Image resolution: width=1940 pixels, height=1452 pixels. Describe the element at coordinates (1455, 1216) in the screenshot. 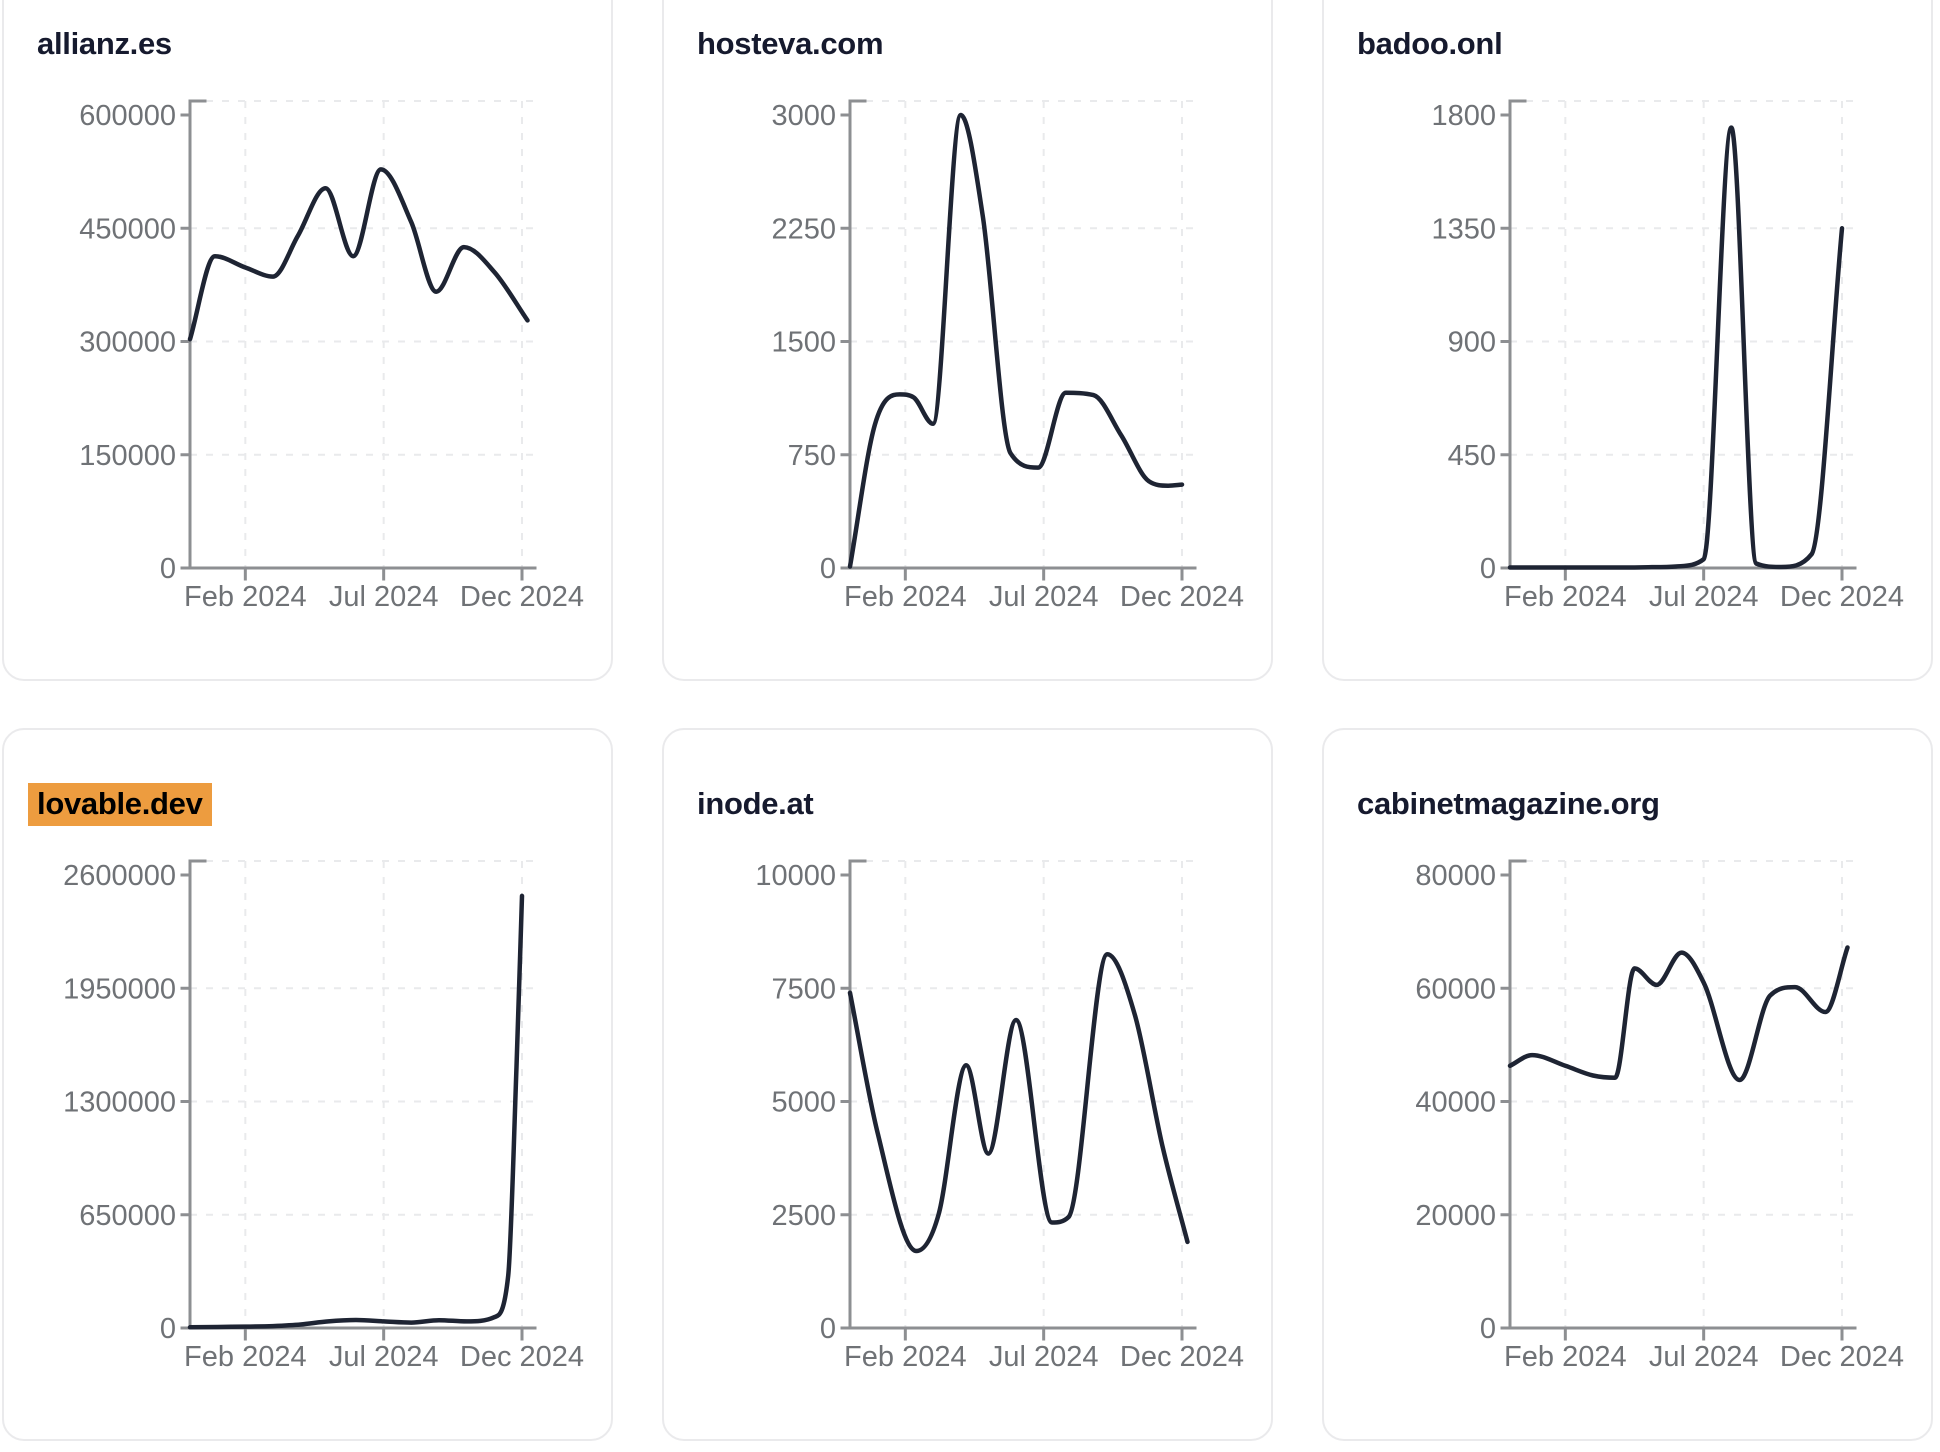

I see `svg-text: 20000` at that location.